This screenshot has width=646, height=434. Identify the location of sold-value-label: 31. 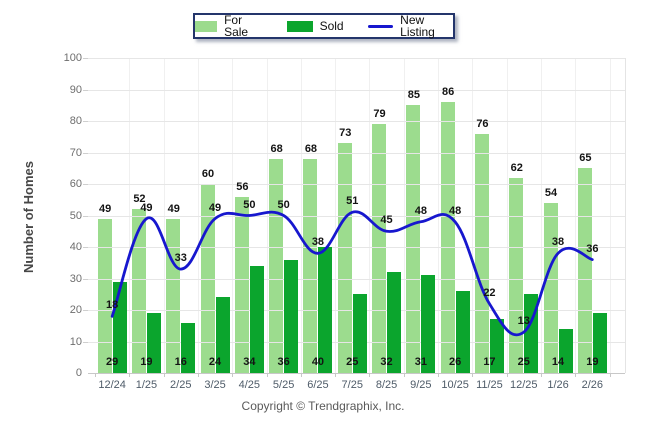
(420, 362).